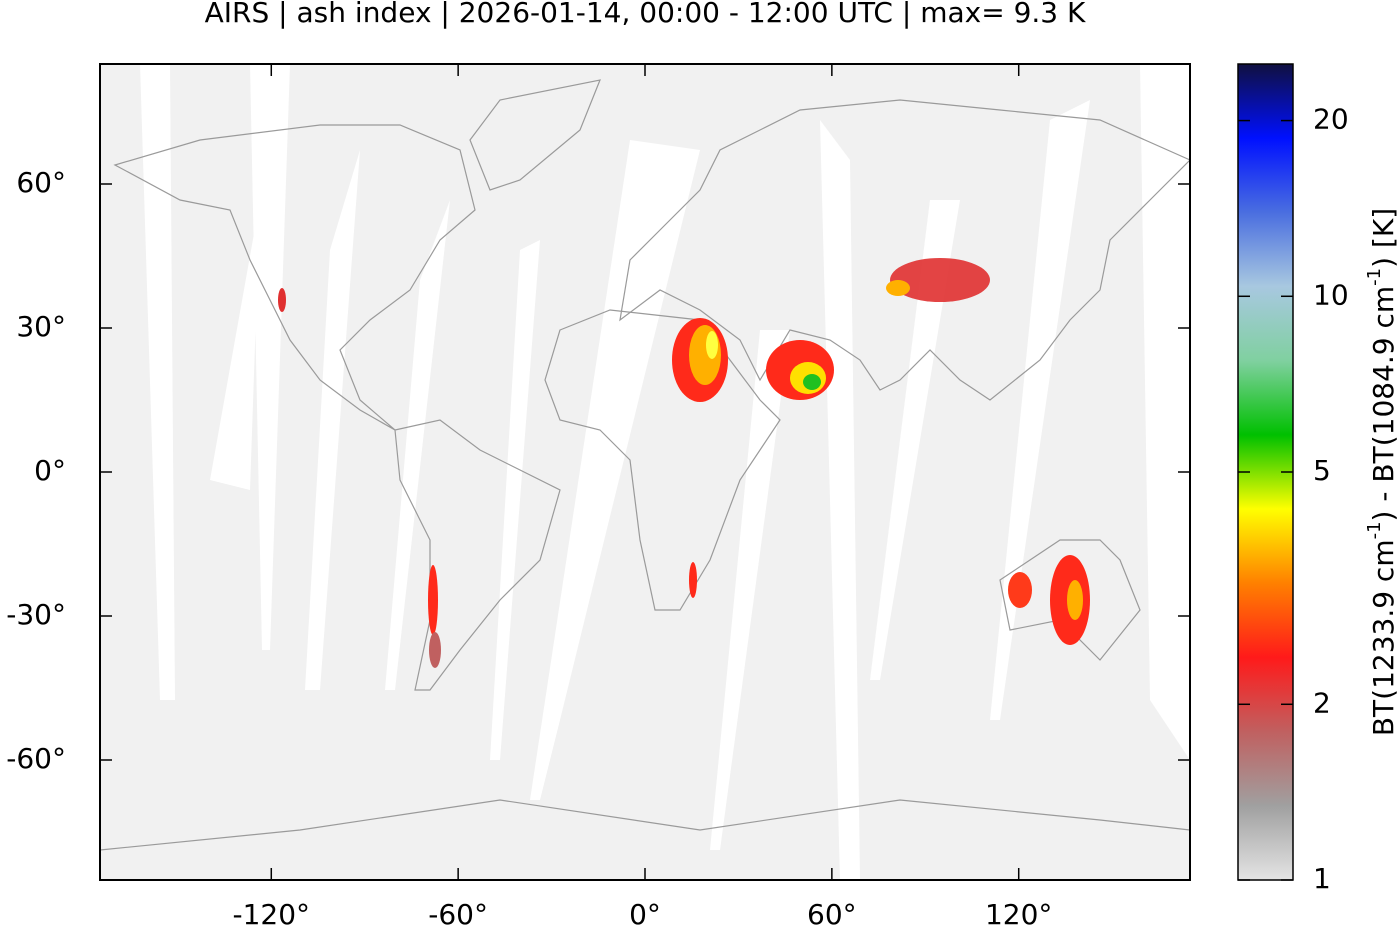 The width and height of the screenshot is (1400, 930). I want to click on x-tick-label: -60°, so click(458, 914).